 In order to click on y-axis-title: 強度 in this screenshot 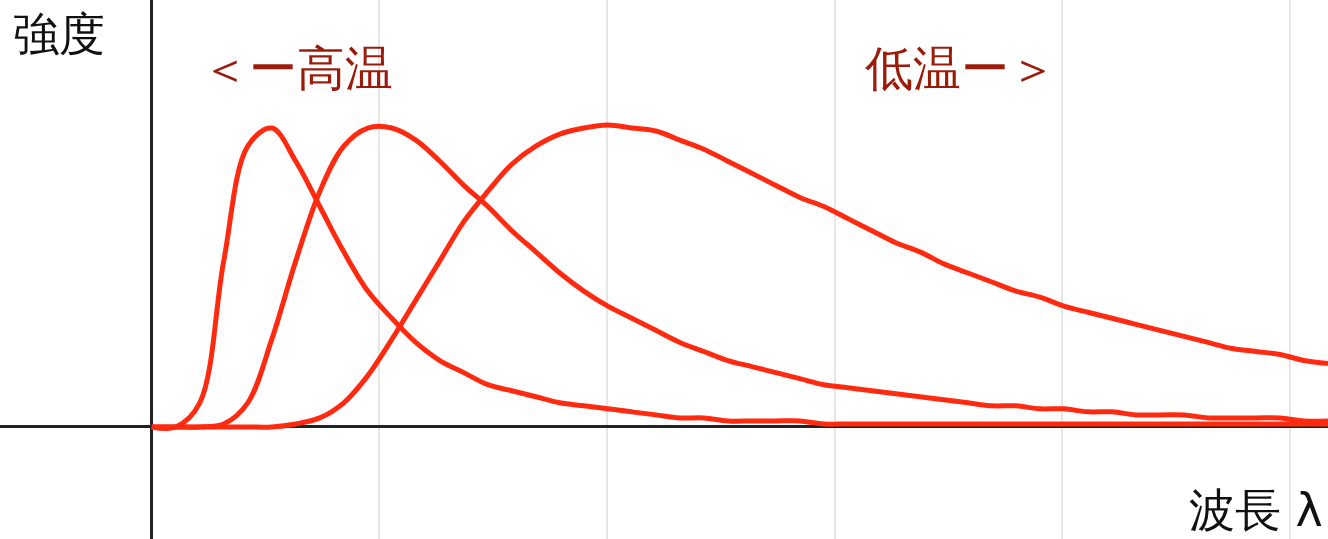, I will do `click(59, 34)`.